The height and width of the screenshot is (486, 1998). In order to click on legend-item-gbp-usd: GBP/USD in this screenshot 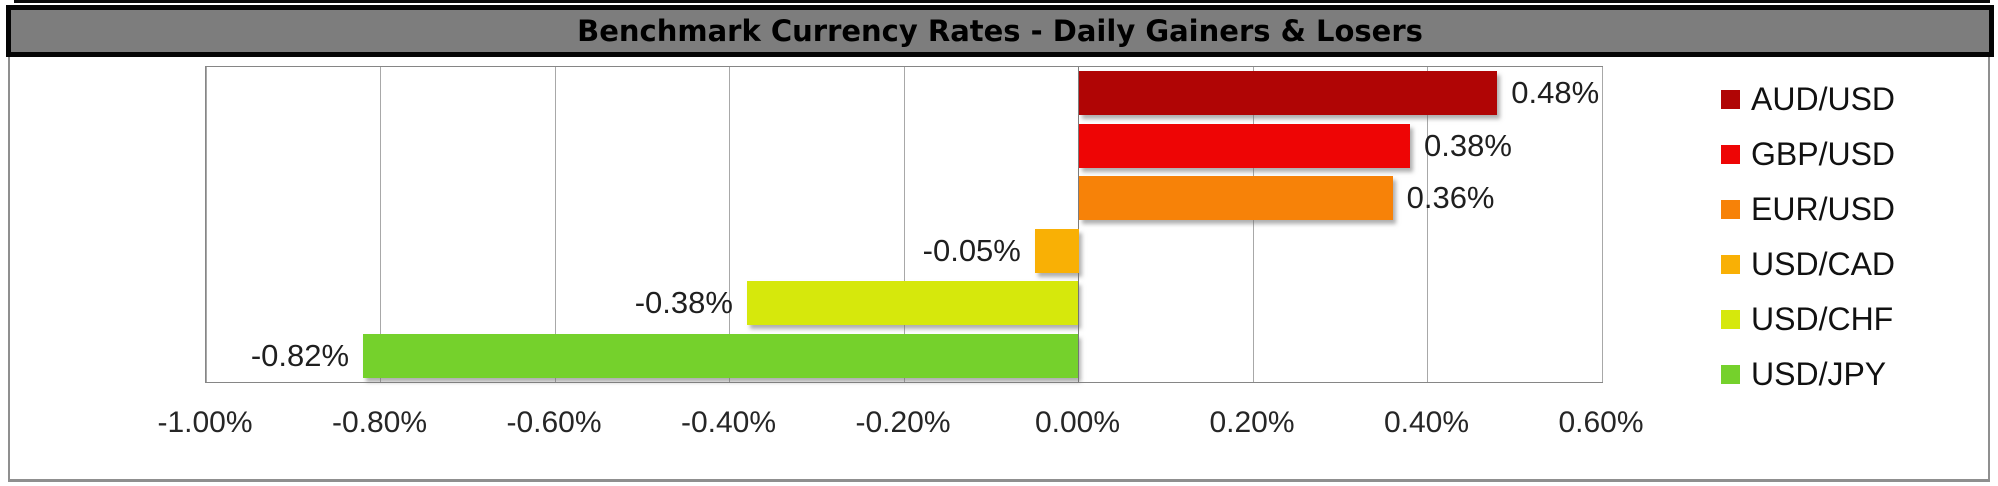, I will do `click(1808, 154)`.